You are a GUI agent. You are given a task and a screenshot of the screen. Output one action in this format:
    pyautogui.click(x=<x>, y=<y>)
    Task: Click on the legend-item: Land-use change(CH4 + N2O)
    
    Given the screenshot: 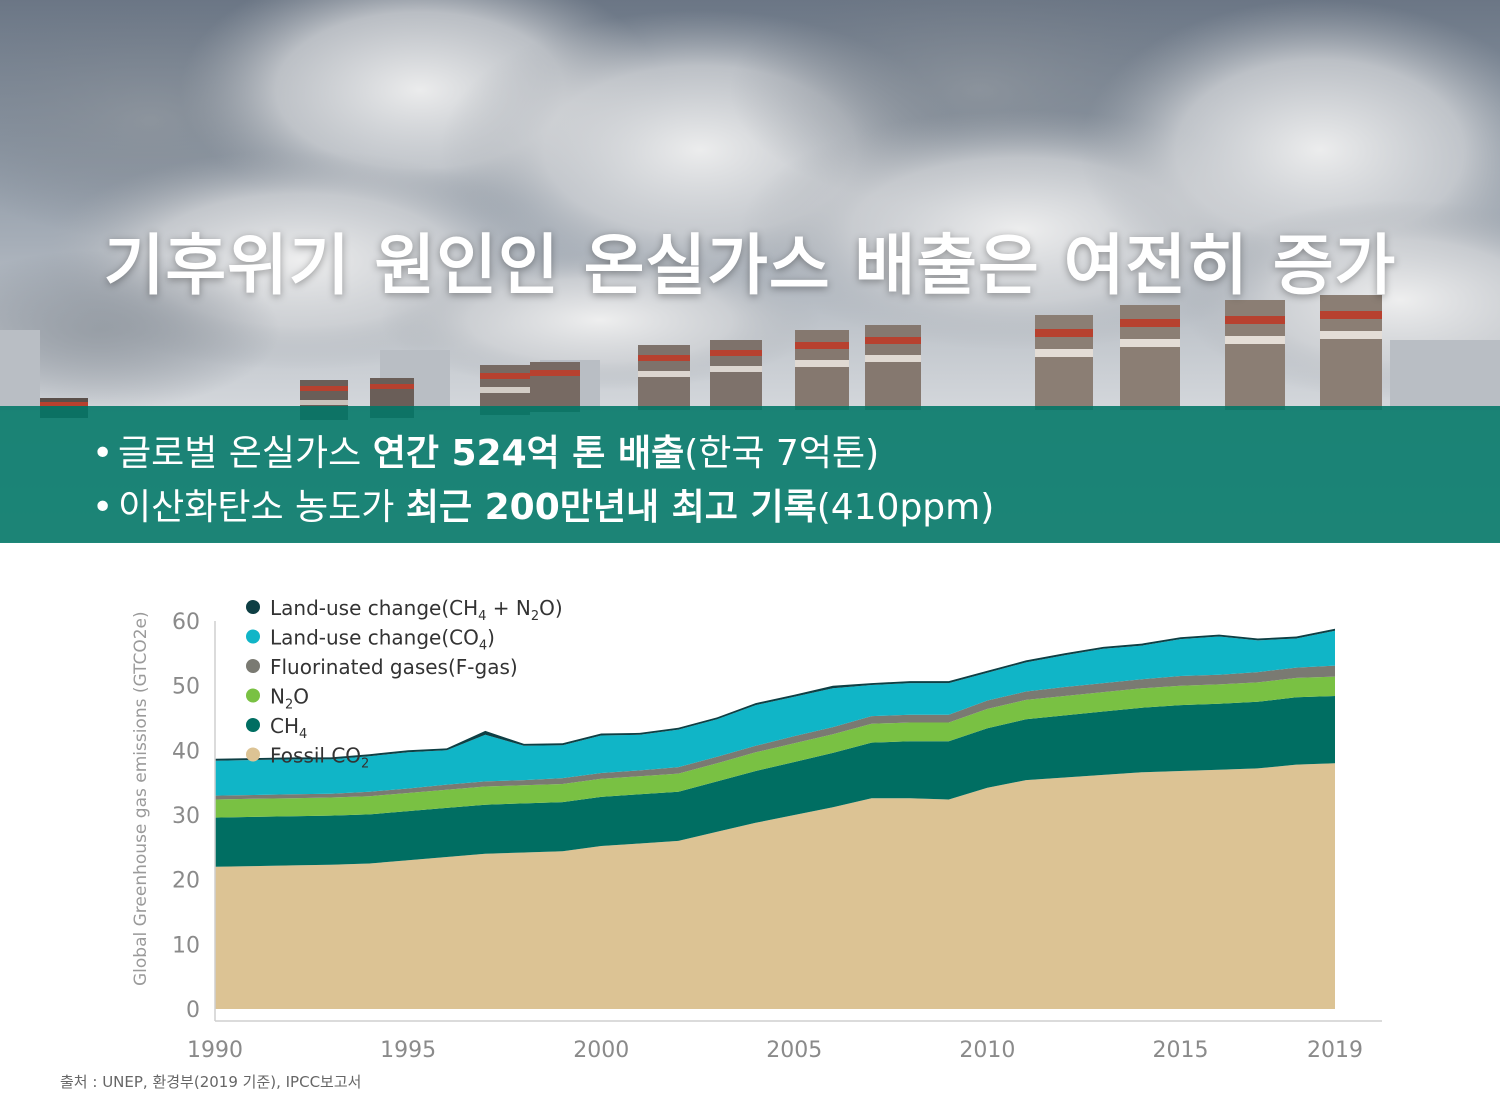 What is the action you would take?
    pyautogui.click(x=404, y=610)
    